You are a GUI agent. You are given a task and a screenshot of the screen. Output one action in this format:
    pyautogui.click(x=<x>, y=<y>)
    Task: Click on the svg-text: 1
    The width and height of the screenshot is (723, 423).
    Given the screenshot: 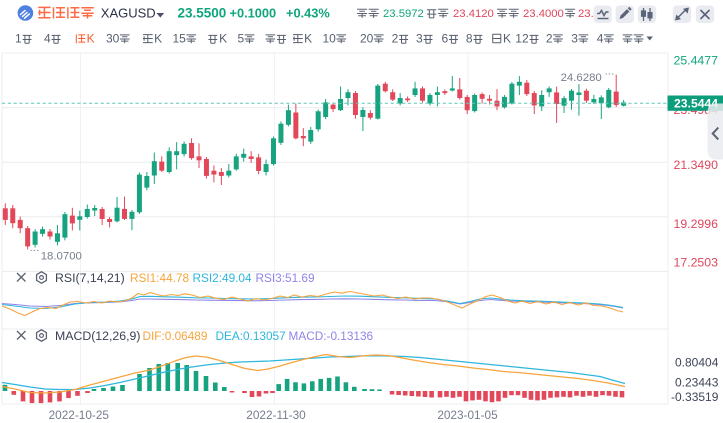 What is the action you would take?
    pyautogui.click(x=18, y=39)
    